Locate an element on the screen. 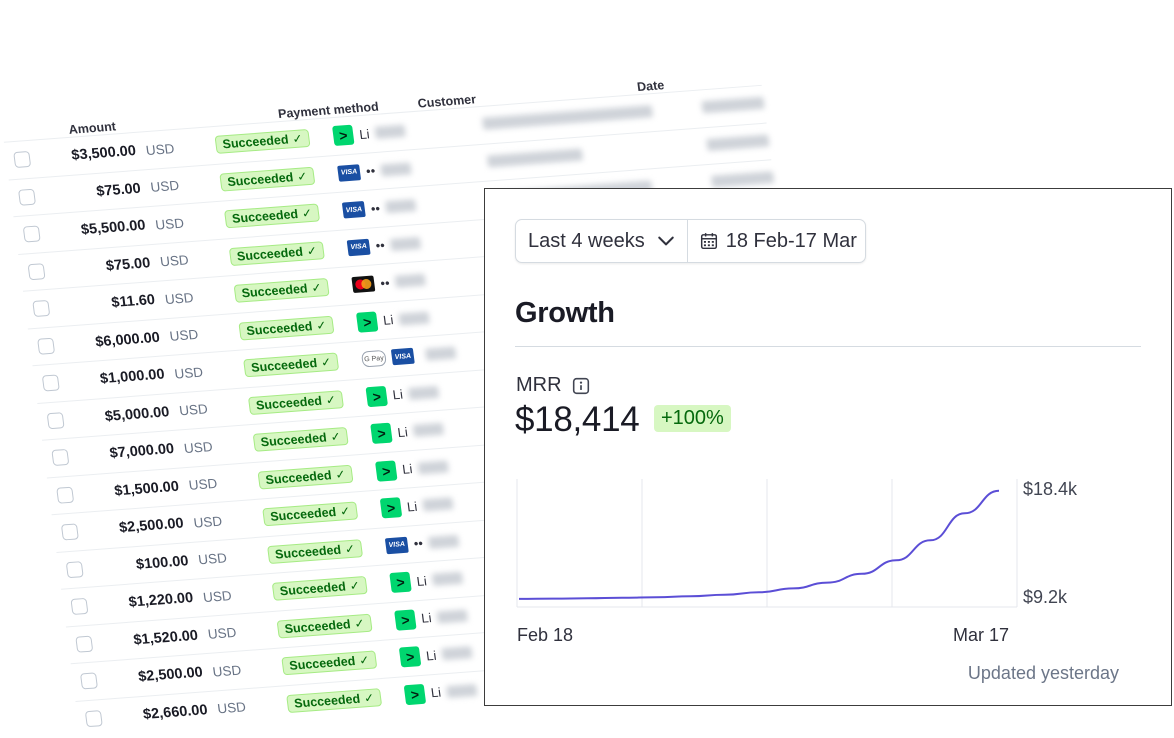 The height and width of the screenshot is (738, 1174). range-dropdown: Last 4 weeks is located at coordinates (602, 241).